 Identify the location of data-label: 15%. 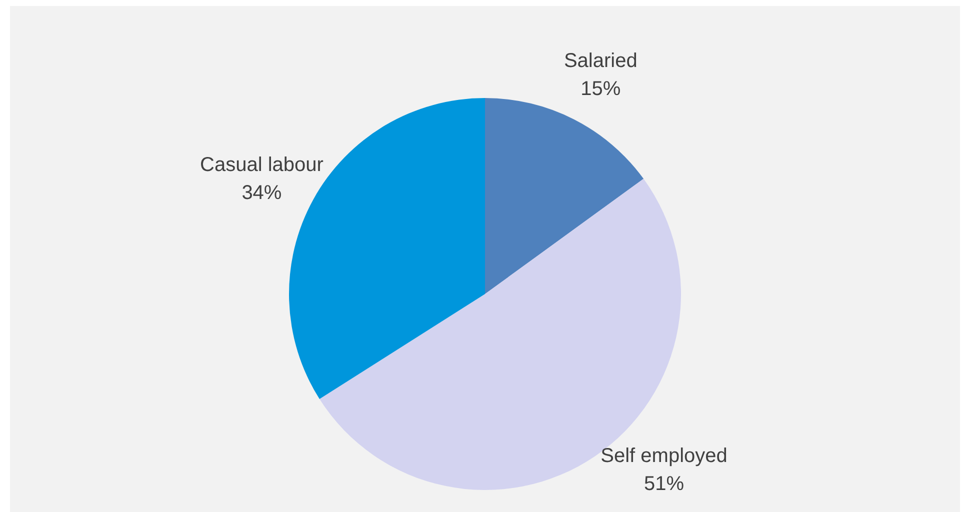
(600, 89).